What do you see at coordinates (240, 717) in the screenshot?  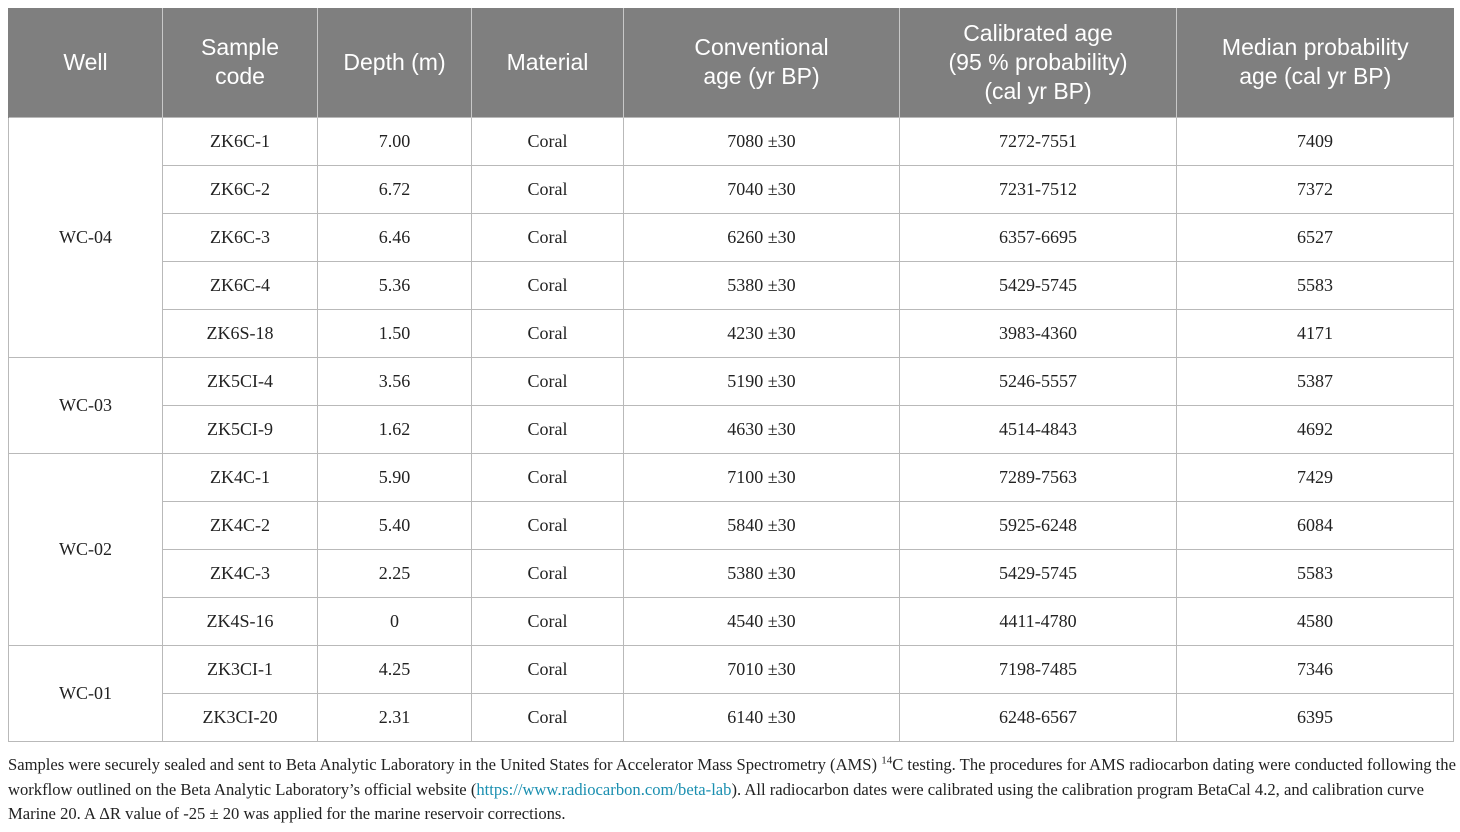 I see `table-cell: ZK3CI-20` at bounding box center [240, 717].